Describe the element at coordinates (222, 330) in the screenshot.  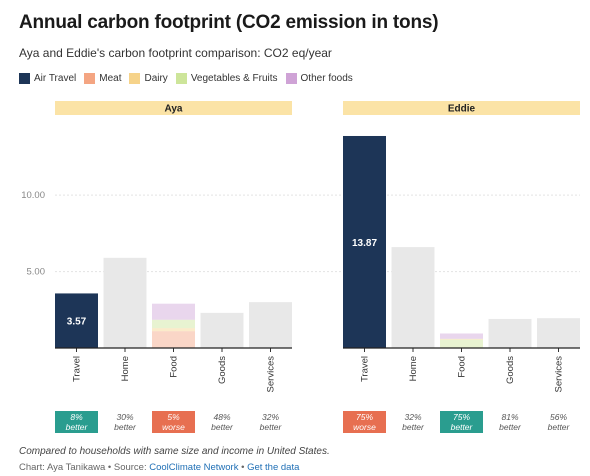
I see `bar-aya-goods` at that location.